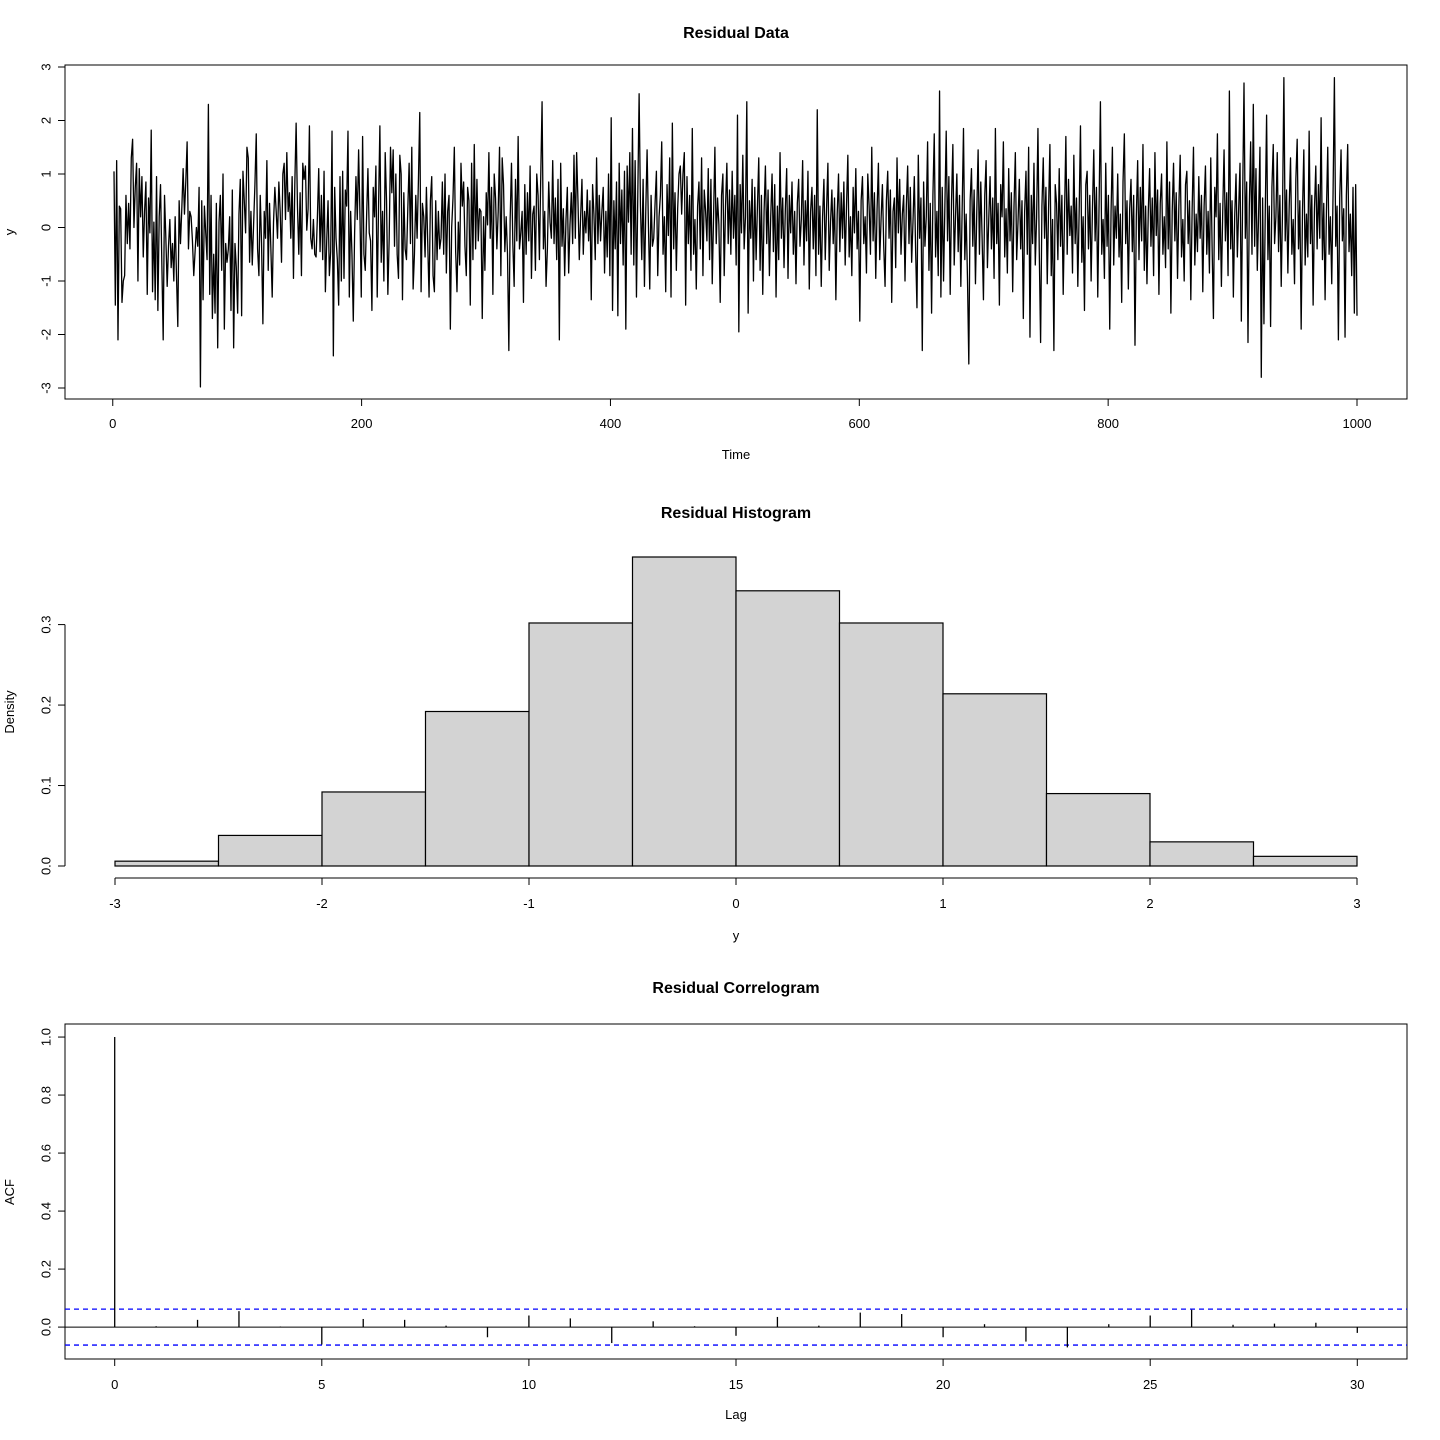 The height and width of the screenshot is (1440, 1440). Describe the element at coordinates (1356, 903) in the screenshot. I see `x-tick-label: 3` at that location.